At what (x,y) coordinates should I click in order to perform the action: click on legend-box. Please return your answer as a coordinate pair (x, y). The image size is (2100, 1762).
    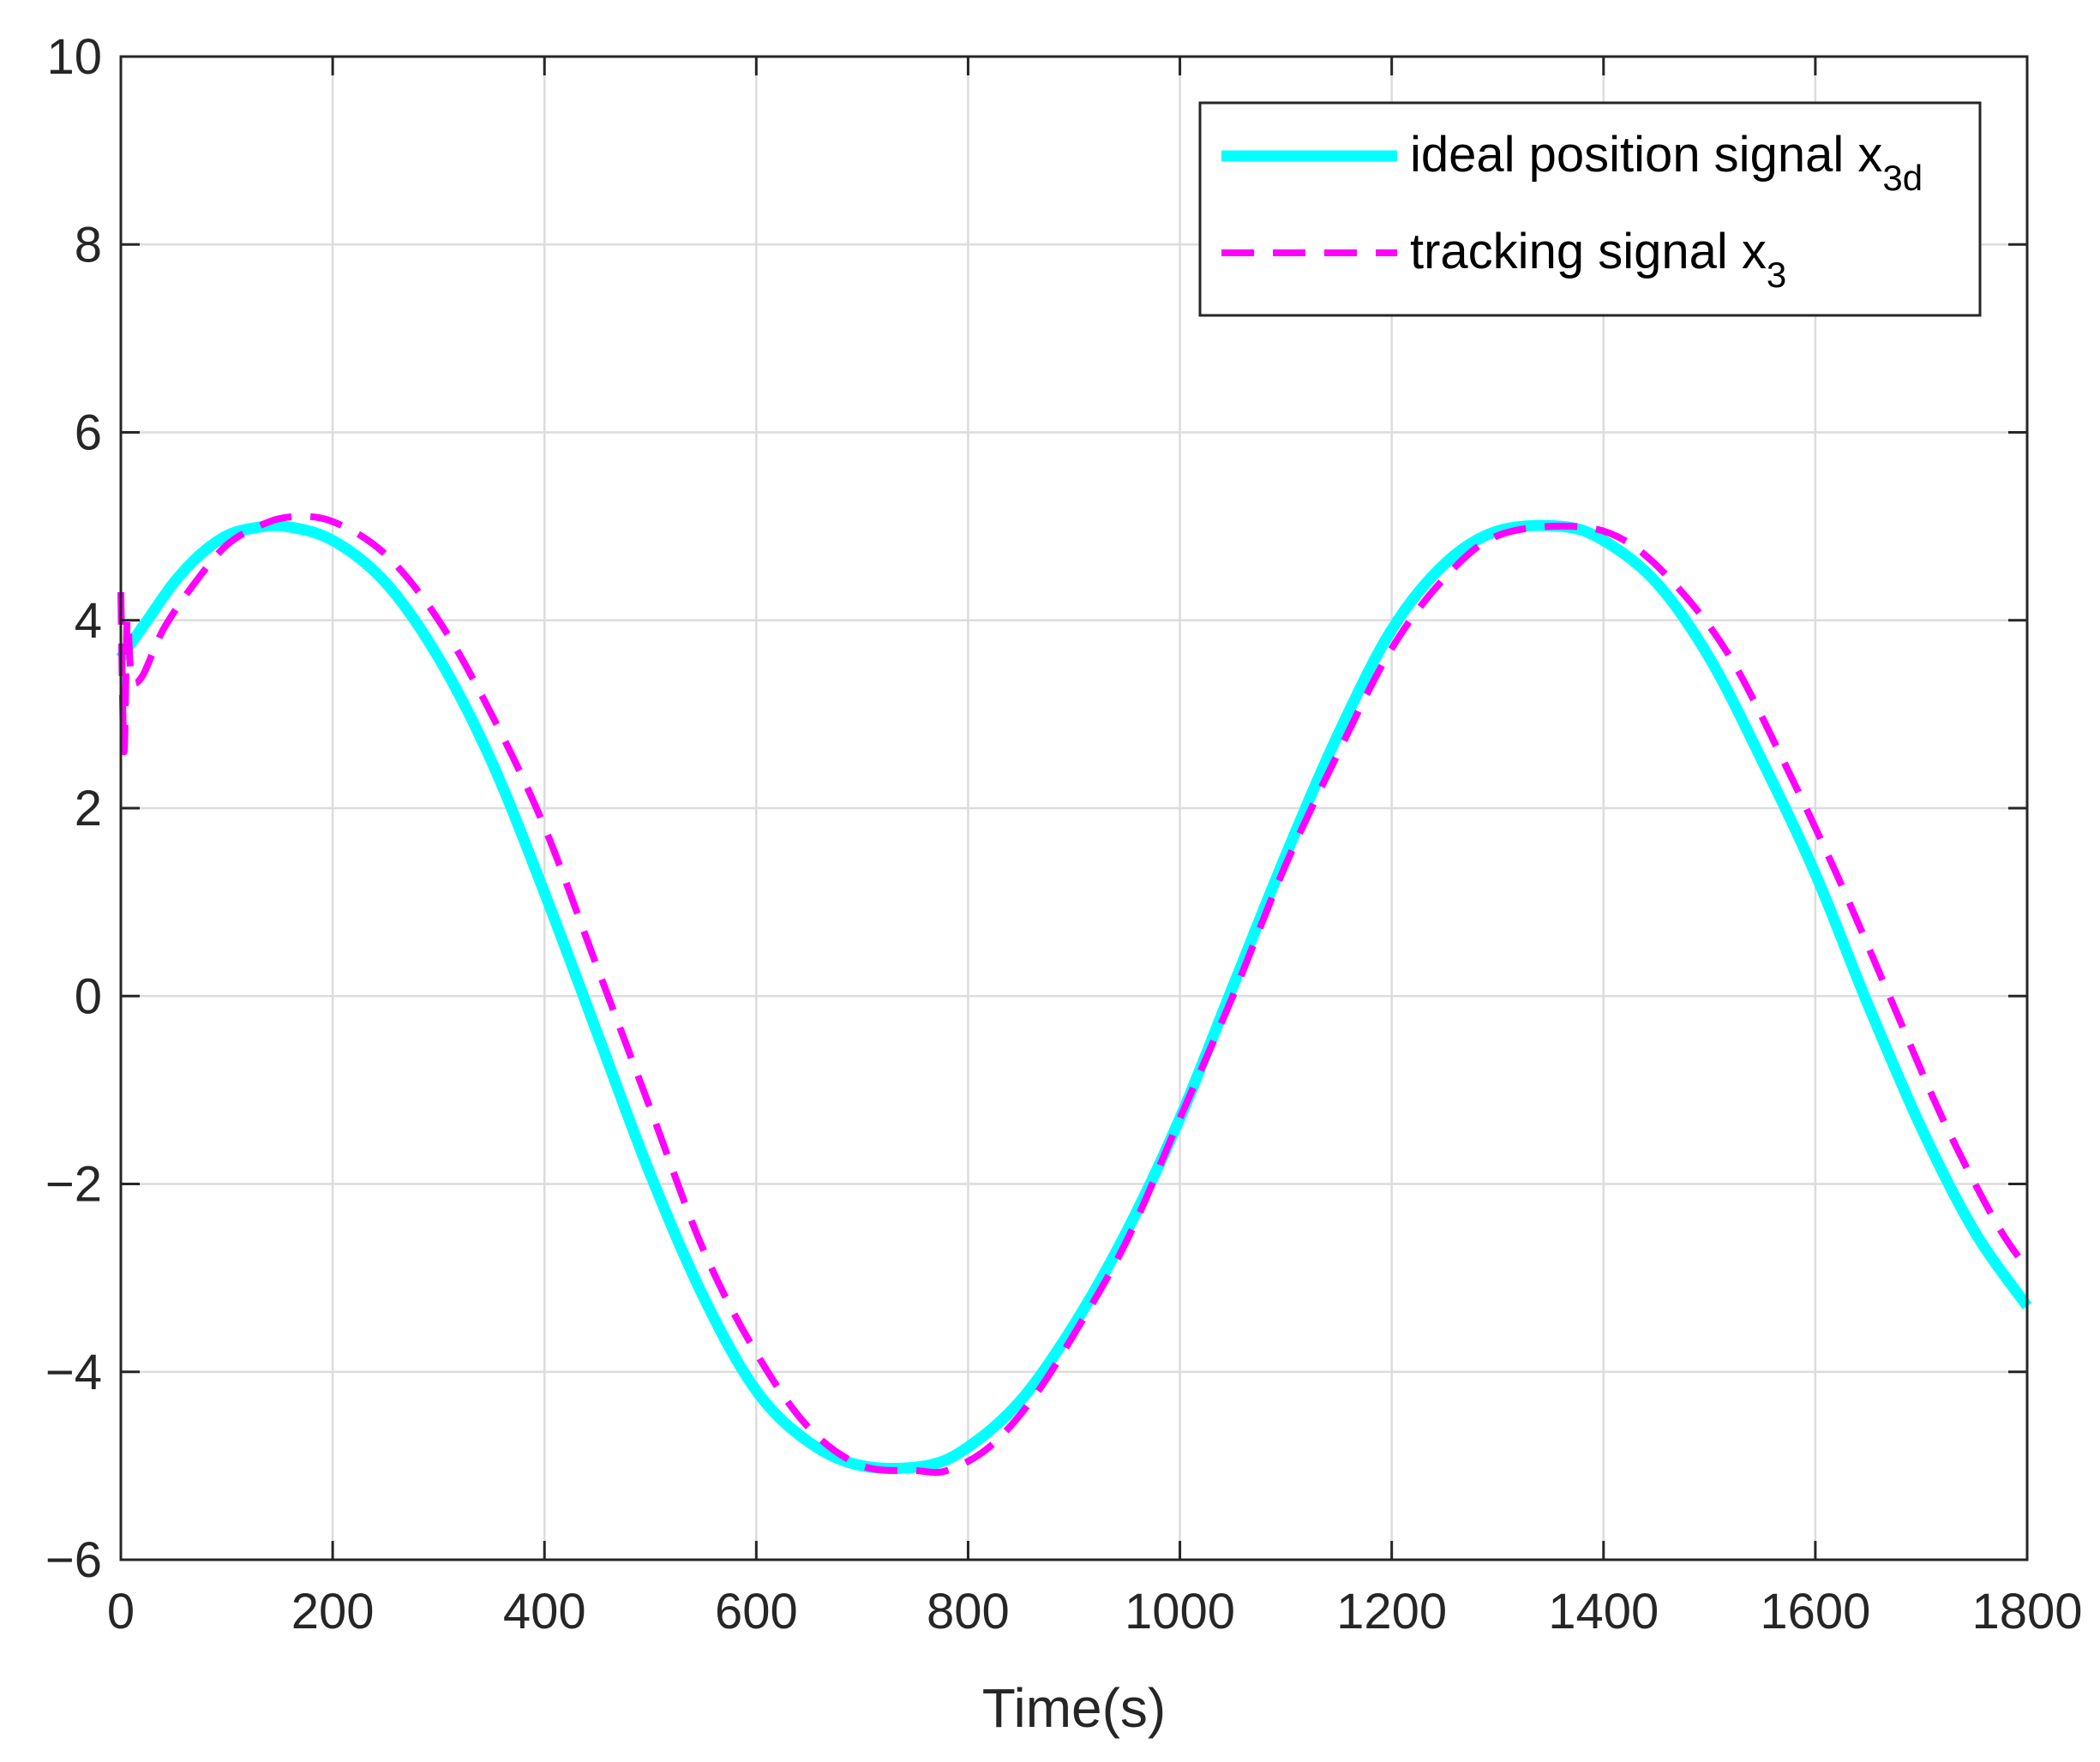
    Looking at the image, I should click on (1590, 209).